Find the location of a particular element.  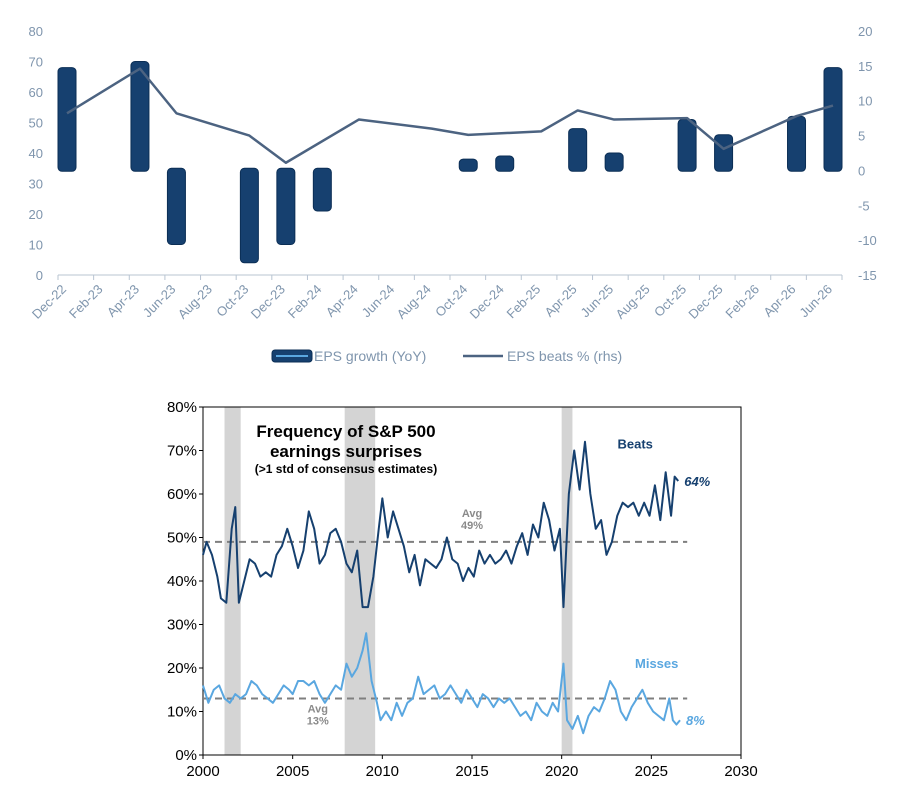

x-tick-label: Feb-26 is located at coordinates (742, 302).